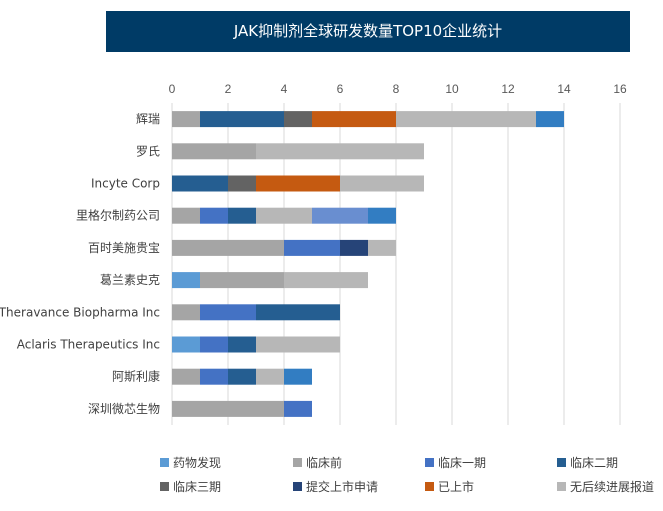  What do you see at coordinates (148, 151) in the screenshot?
I see `category-label: 罗氏` at bounding box center [148, 151].